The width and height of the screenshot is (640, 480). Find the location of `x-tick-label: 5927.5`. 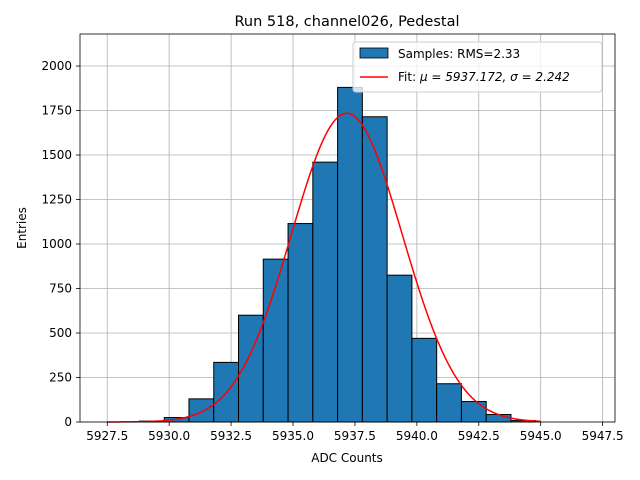

x-tick-label: 5927.5 is located at coordinates (107, 436).